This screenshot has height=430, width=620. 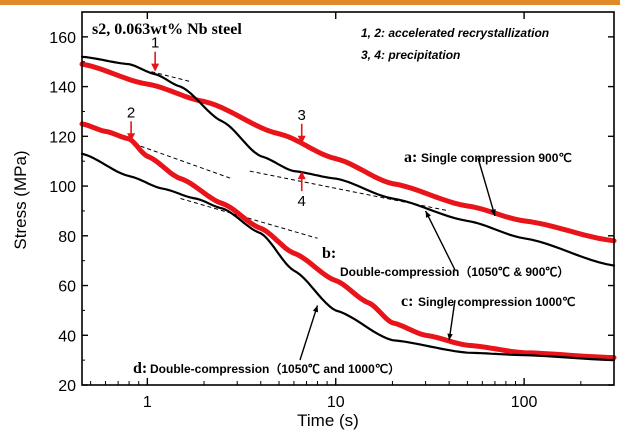 What do you see at coordinates (309, 333) in the screenshot?
I see `pointer-d-line` at bounding box center [309, 333].